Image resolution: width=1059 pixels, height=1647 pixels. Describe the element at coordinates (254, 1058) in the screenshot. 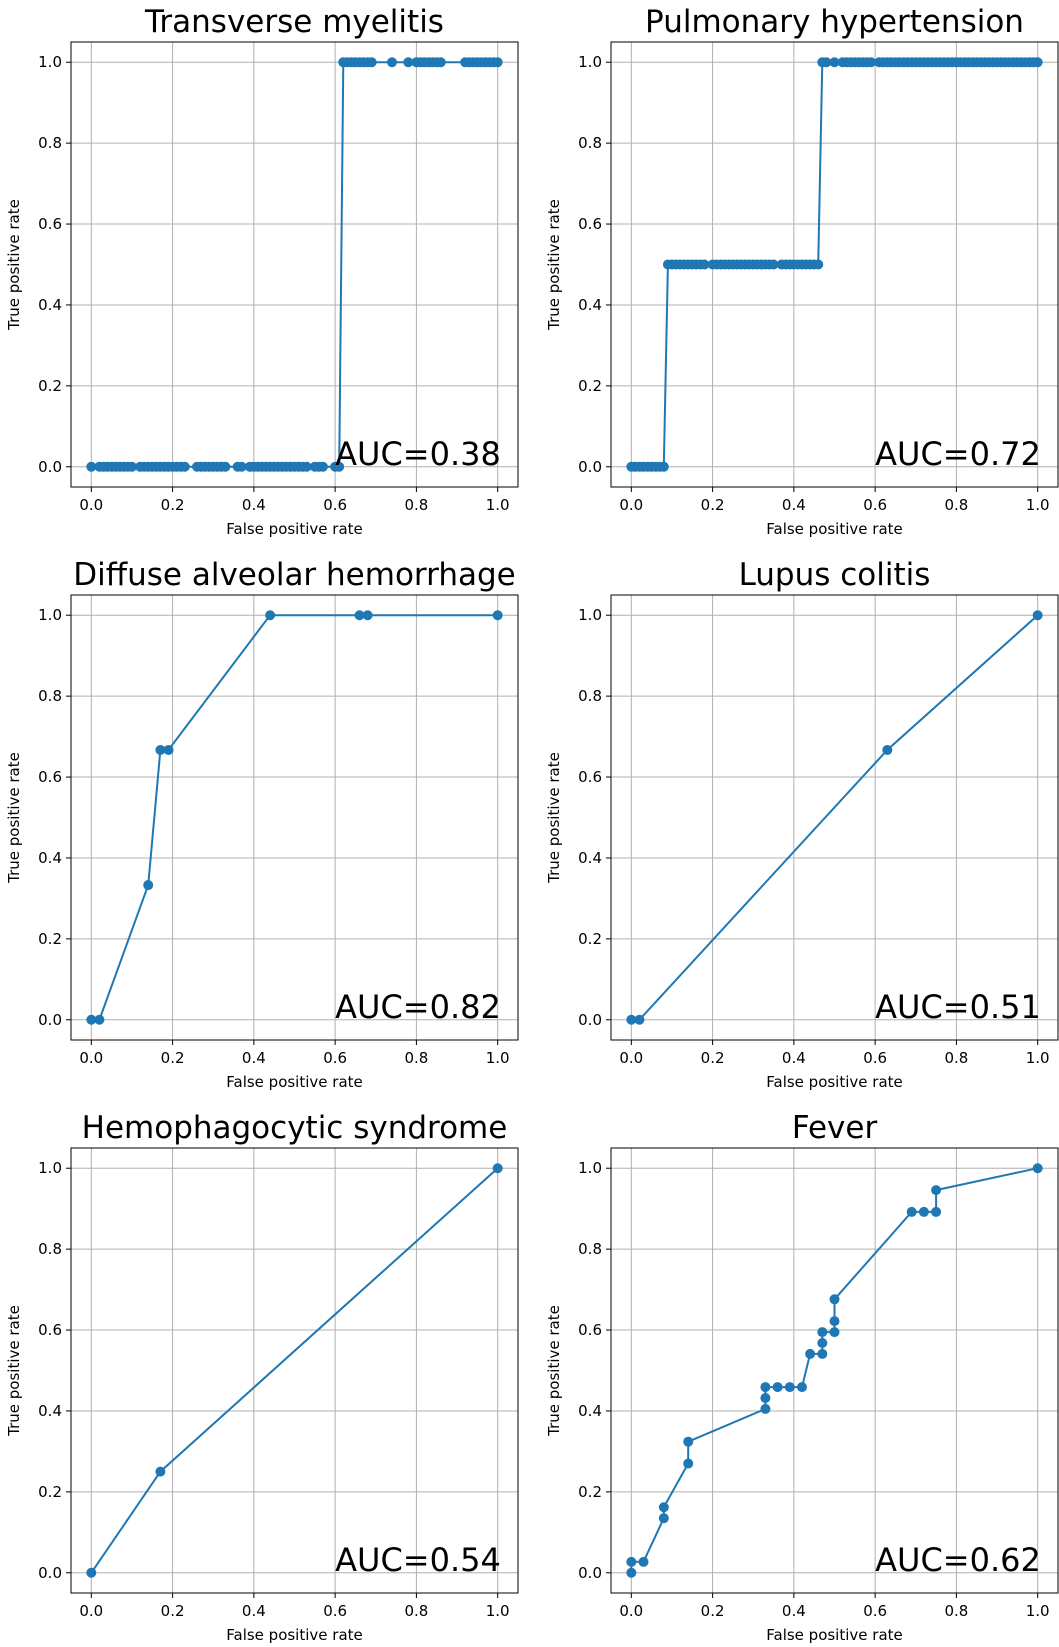

I see `chart-2-xtick-label: 0.4` at that location.